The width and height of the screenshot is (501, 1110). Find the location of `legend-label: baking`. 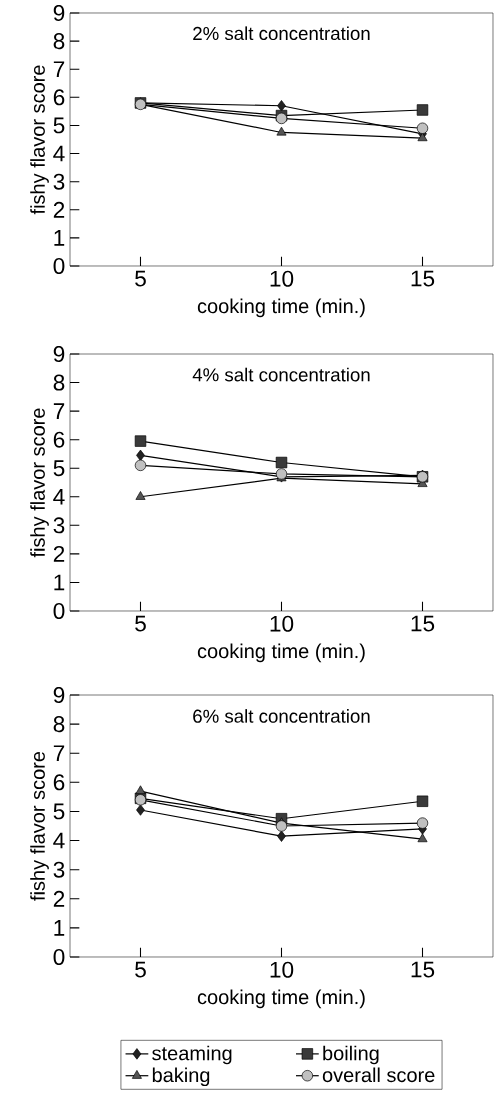

legend-label: baking is located at coordinates (181, 1077).